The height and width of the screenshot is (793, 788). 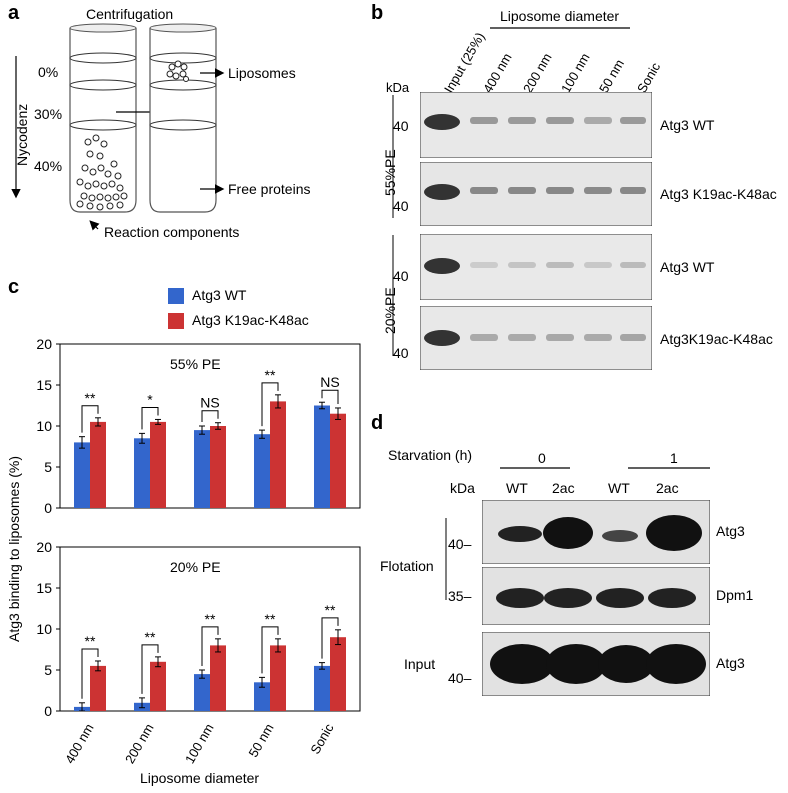 What do you see at coordinates (14, 13) in the screenshot?
I see `panel-a-letter: a` at bounding box center [14, 13].